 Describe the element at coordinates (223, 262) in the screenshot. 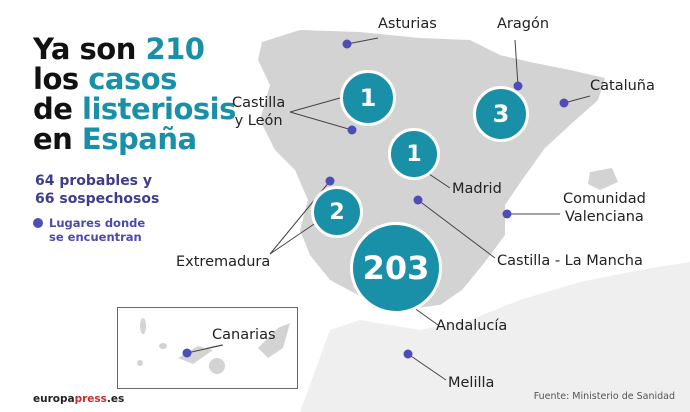

I see `label-extremadura: Extremadura` at that location.